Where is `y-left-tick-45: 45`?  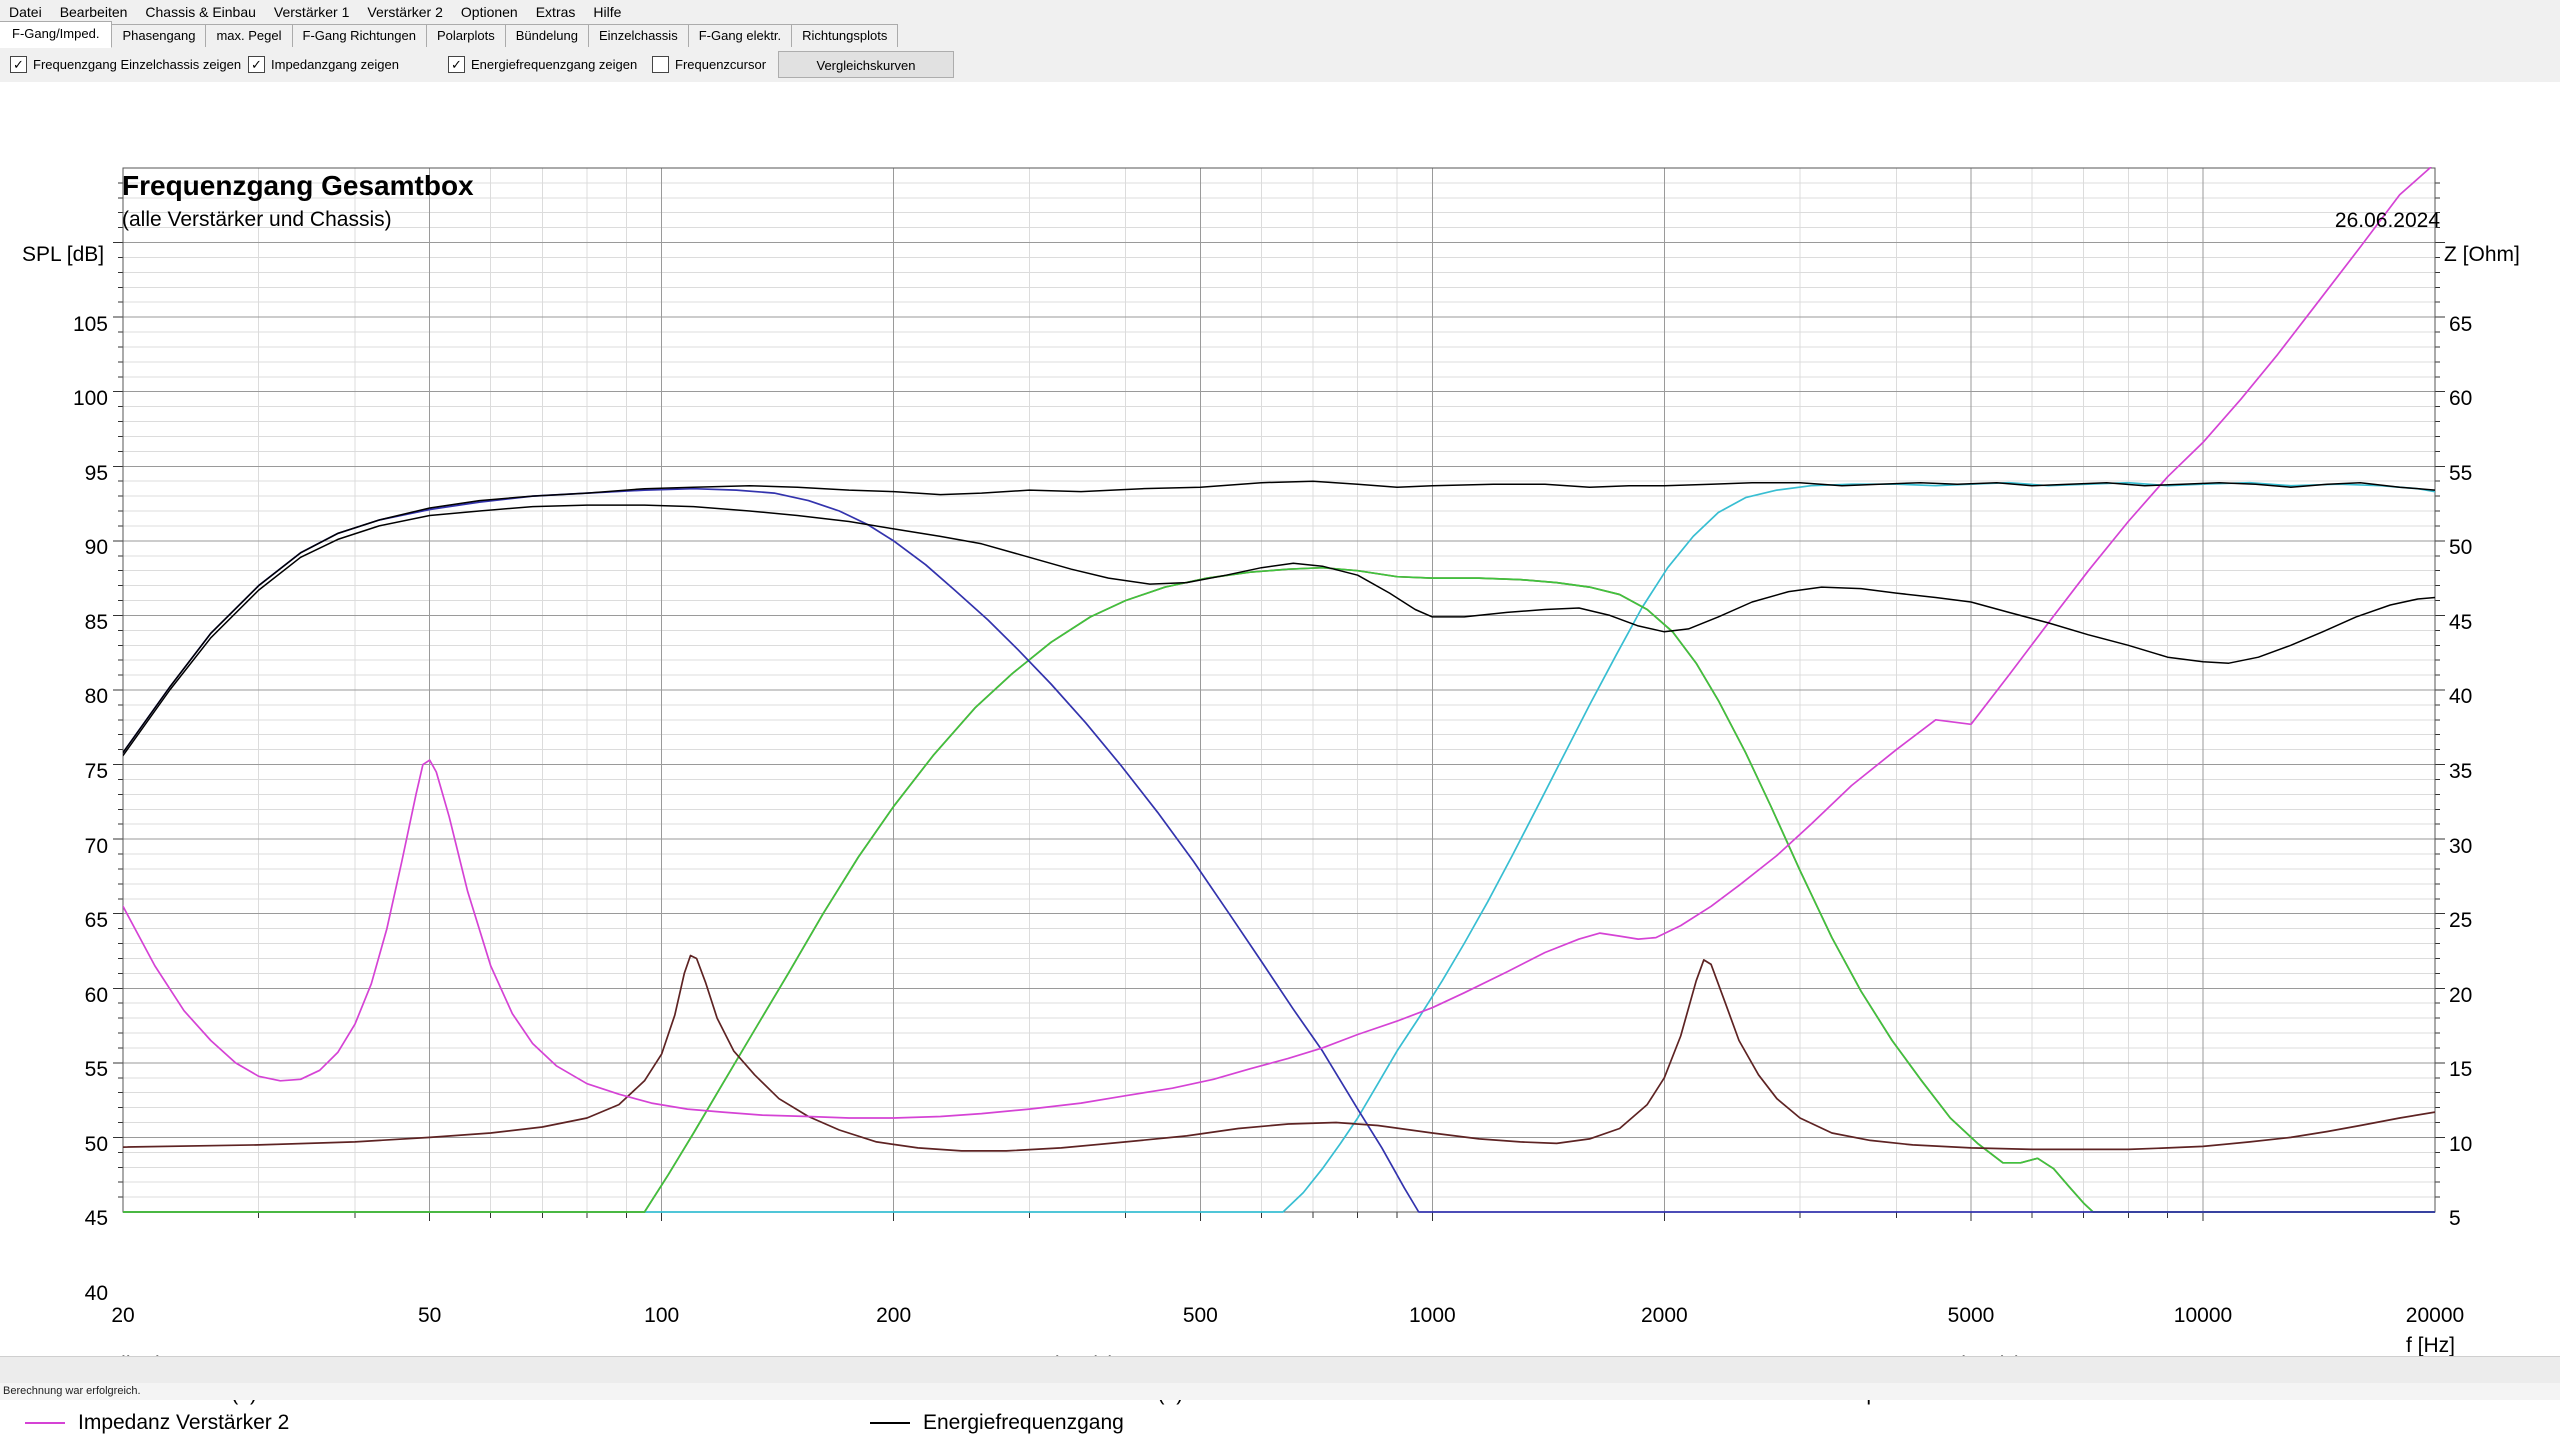 y-left-tick-45: 45 is located at coordinates (96, 1219).